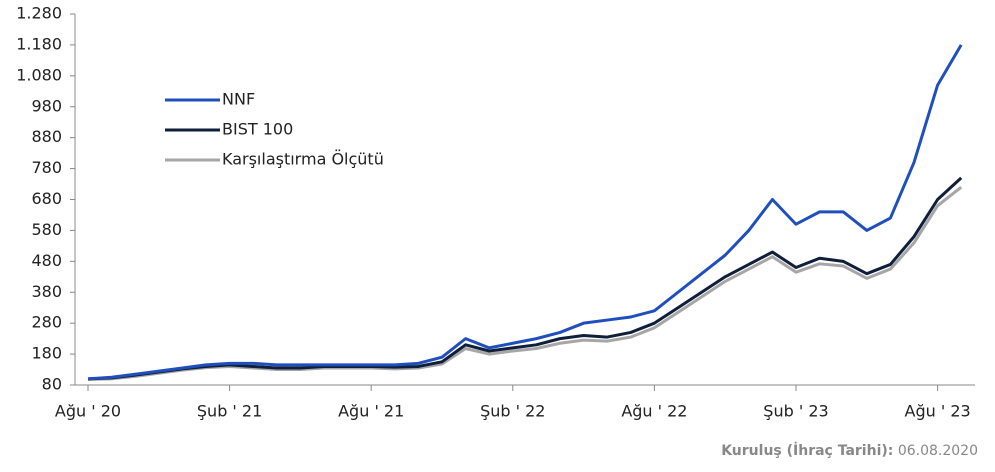 Image resolution: width=995 pixels, height=472 pixels. Describe the element at coordinates (238, 99) in the screenshot. I see `legend-label: NNF` at that location.